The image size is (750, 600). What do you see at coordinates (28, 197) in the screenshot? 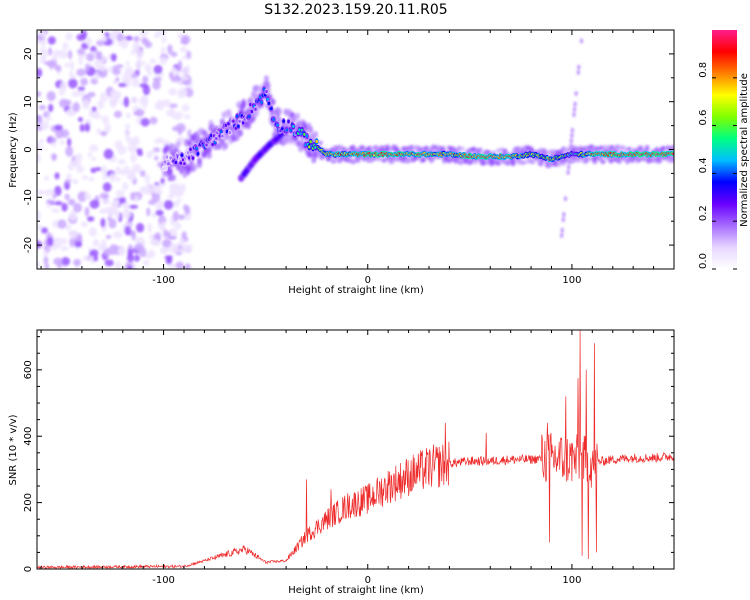
I see `y-tick-label: -10` at bounding box center [28, 197].